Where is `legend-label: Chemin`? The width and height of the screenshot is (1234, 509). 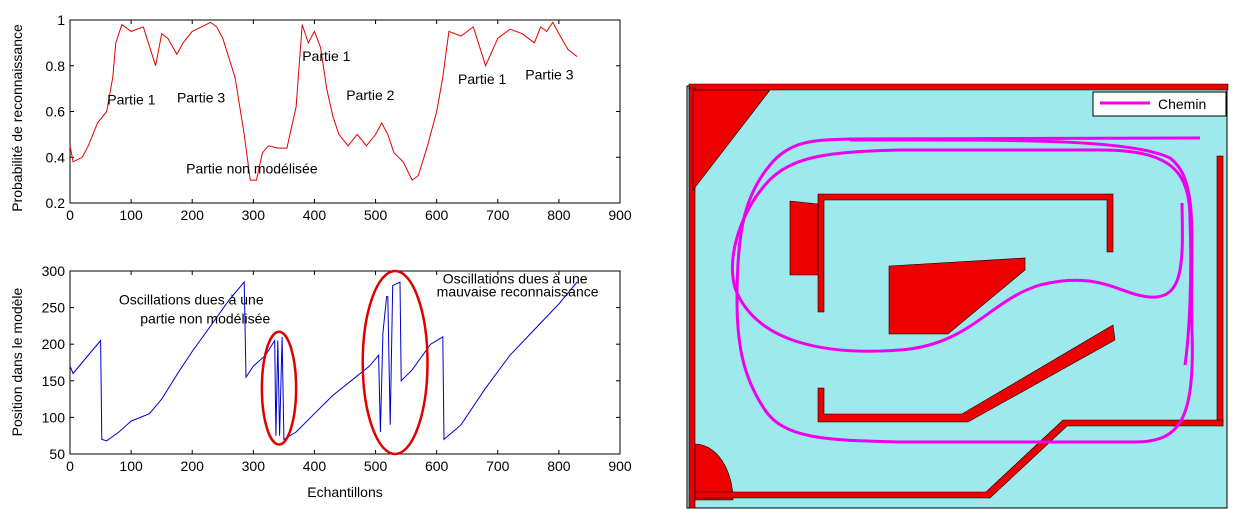
legend-label: Chemin is located at coordinates (1182, 104).